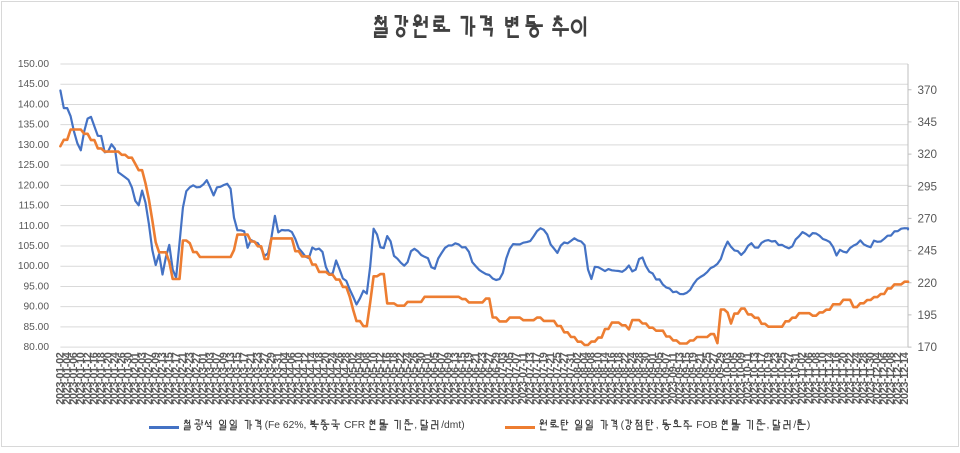  I want to click on svg-text: 130.00, so click(33, 145).